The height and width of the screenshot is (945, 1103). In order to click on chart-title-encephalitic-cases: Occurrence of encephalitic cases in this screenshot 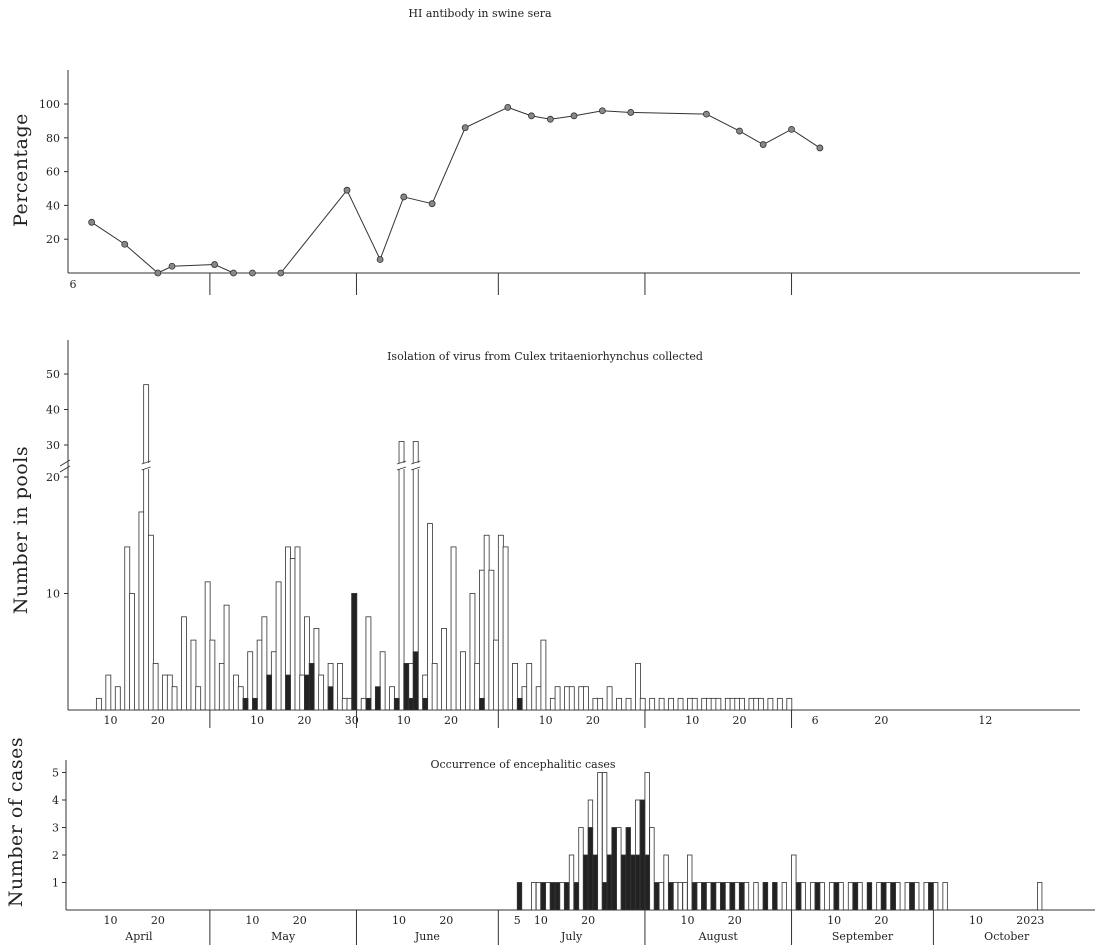, I will do `click(523, 764)`.